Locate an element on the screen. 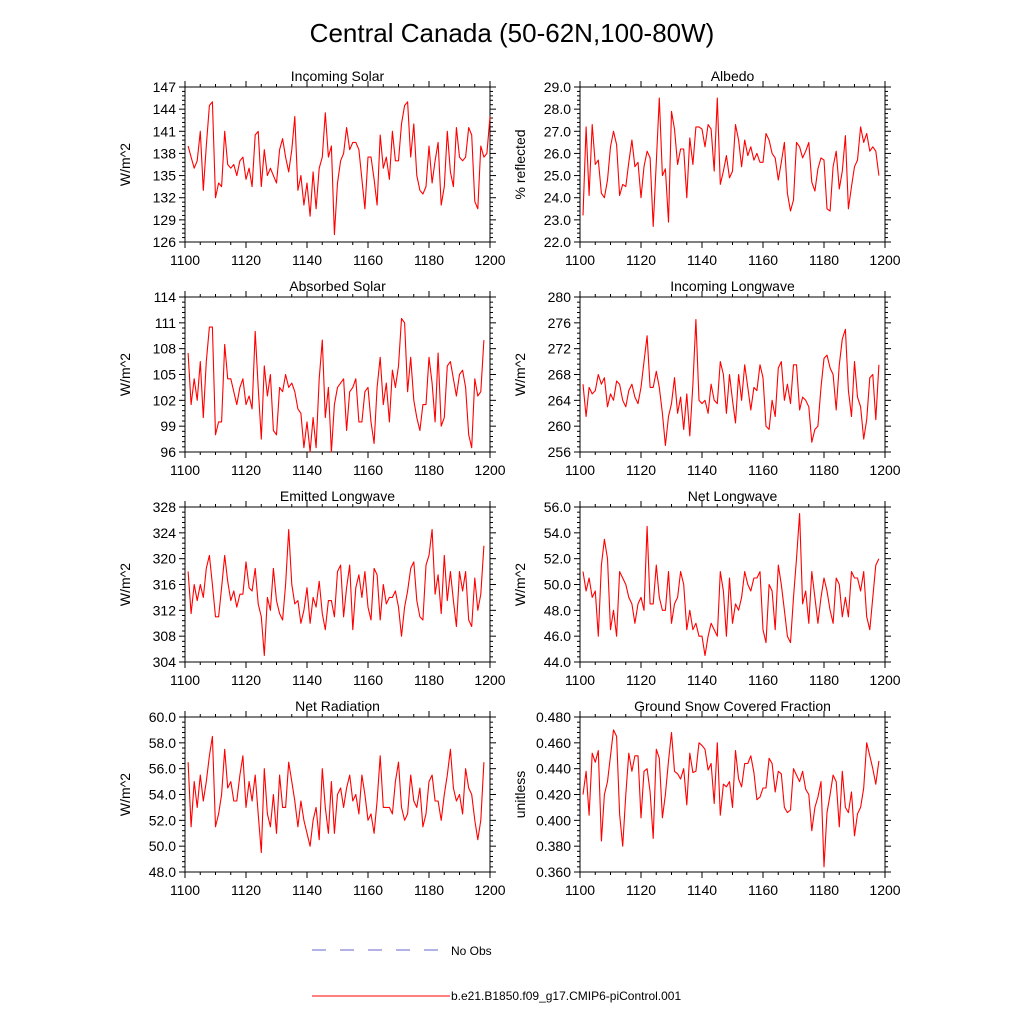 The image size is (1024, 1024). y-tick-label: 308 is located at coordinates (165, 636).